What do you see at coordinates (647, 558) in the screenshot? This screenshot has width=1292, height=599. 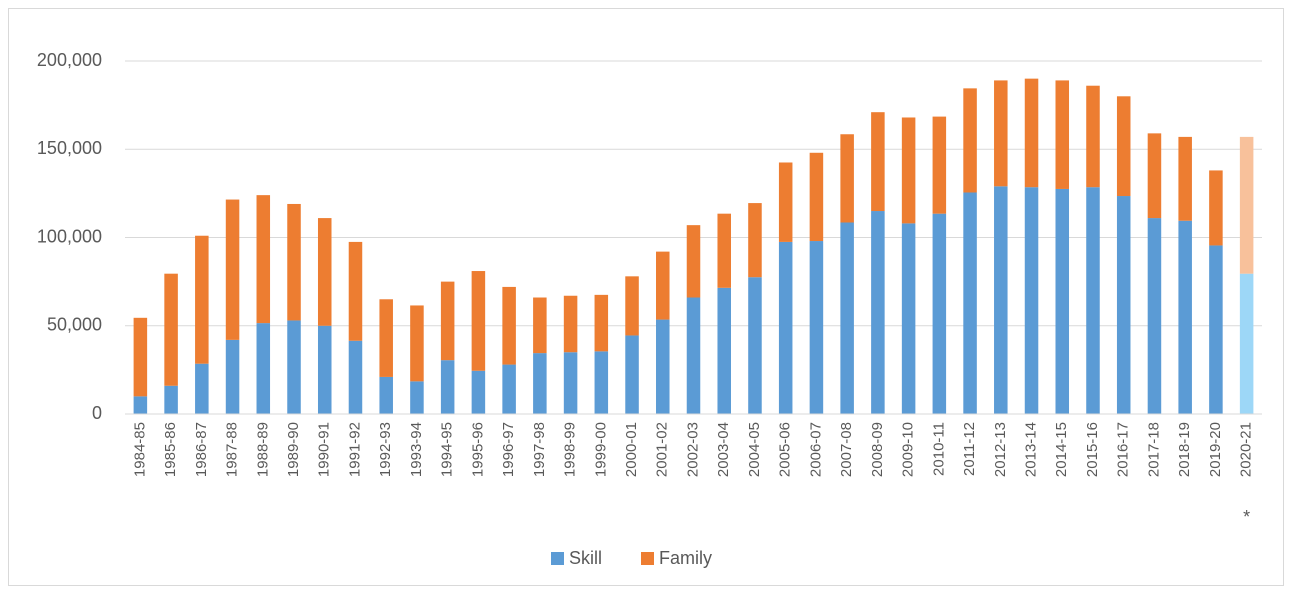 I see `legend-swatch` at bounding box center [647, 558].